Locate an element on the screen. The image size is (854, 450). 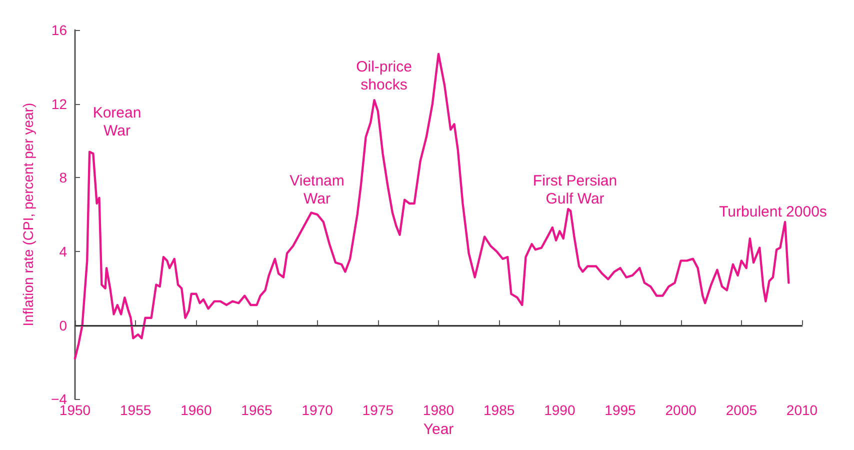
annotation: First Persian Gulf War is located at coordinates (575, 190).